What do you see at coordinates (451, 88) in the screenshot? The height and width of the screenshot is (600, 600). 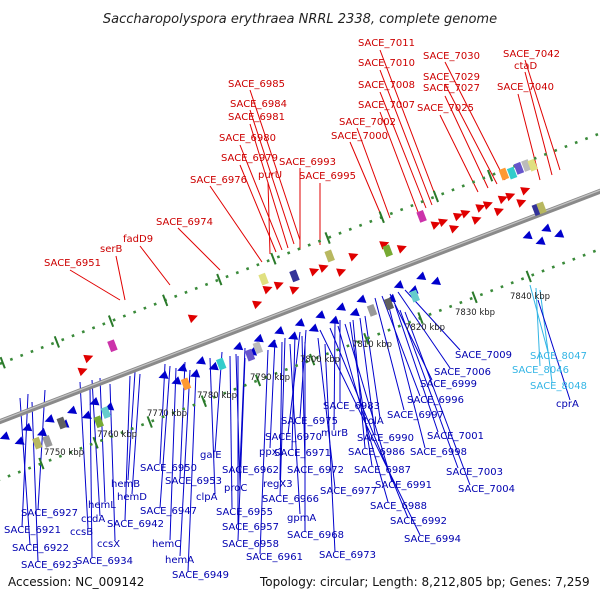 I see `gene-label: SACE_7027` at bounding box center [451, 88].